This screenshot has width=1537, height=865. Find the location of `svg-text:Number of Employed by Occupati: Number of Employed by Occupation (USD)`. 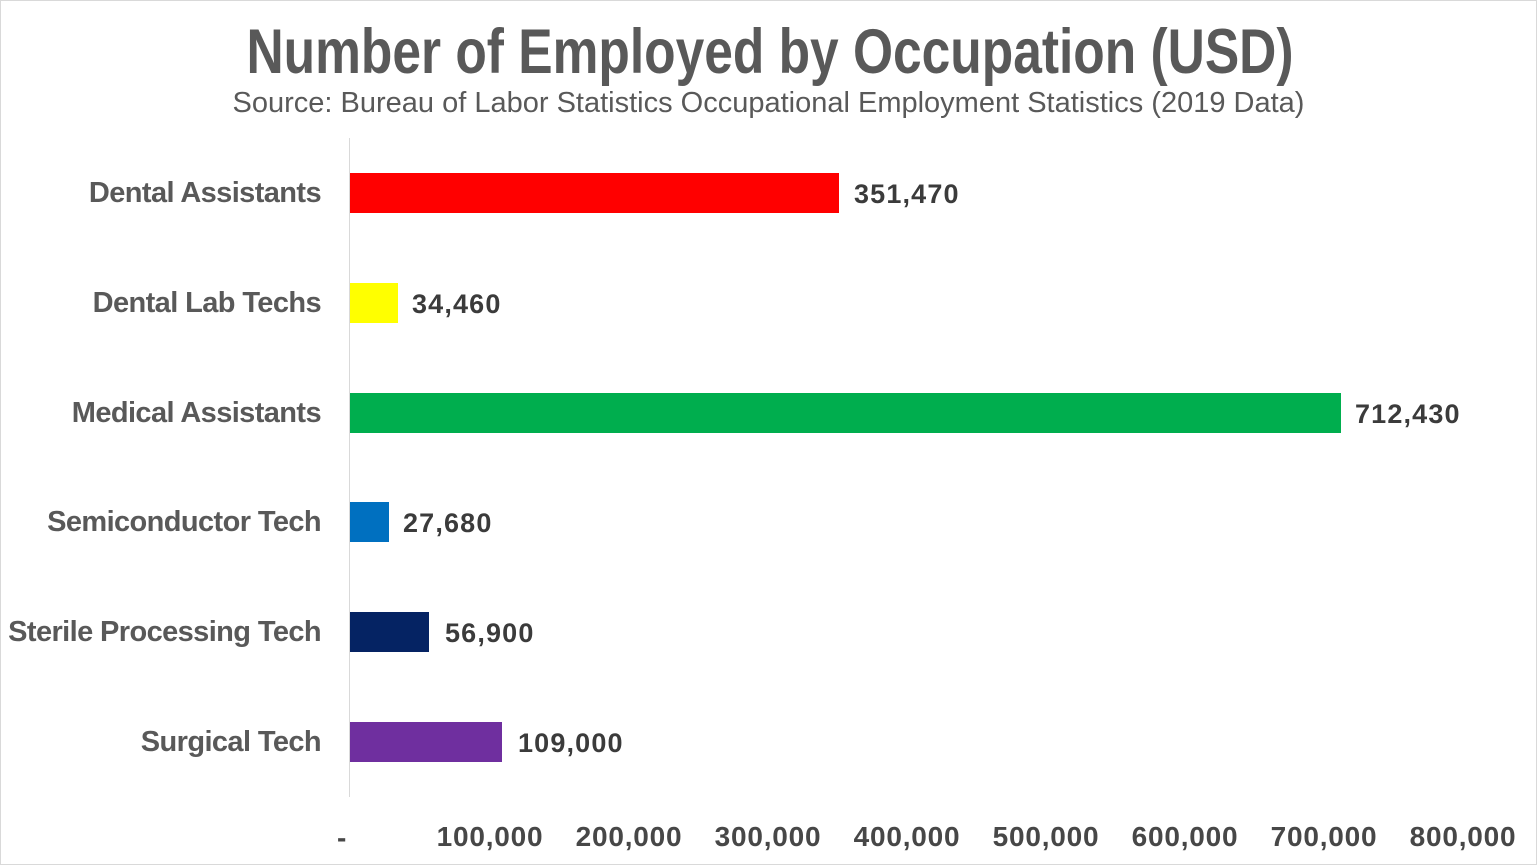

svg-text:Number of Employed by Occupati: Number of Employed by Occupation (USD) is located at coordinates (770, 52).